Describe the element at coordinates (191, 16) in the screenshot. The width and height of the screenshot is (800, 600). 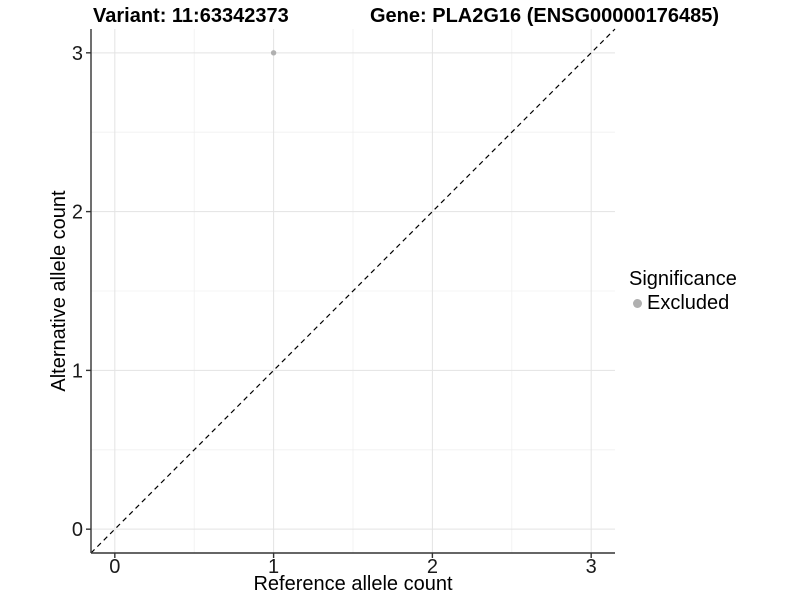
I see `variant-title: Variant: 11:63342373` at that location.